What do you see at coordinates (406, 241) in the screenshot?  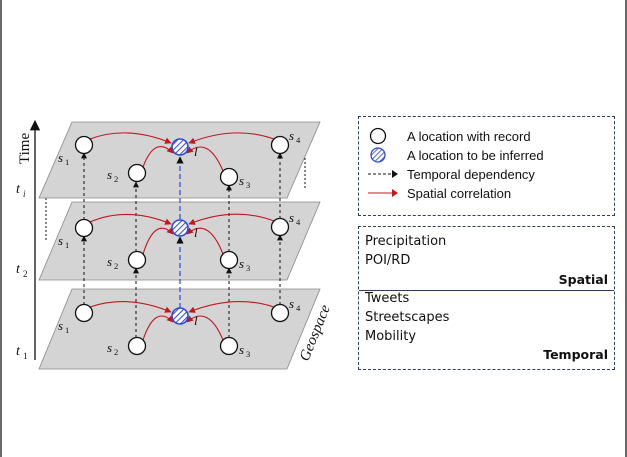 I see `feature-spatial-item-0: Precipitation` at bounding box center [406, 241].